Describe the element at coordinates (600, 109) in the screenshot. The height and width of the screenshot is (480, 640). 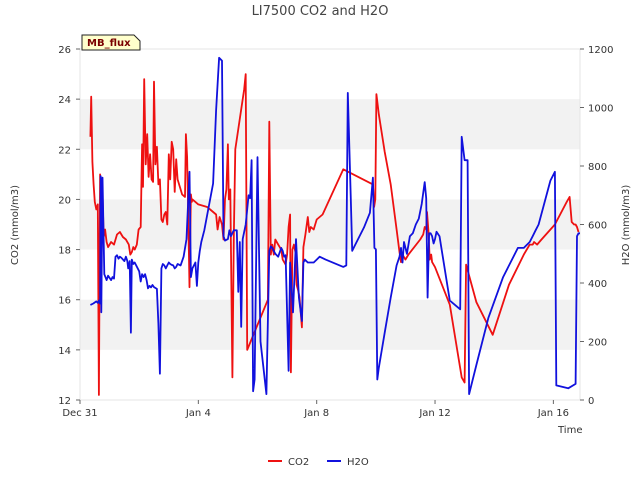
I see `y-right-tick-label: 1000` at that location.